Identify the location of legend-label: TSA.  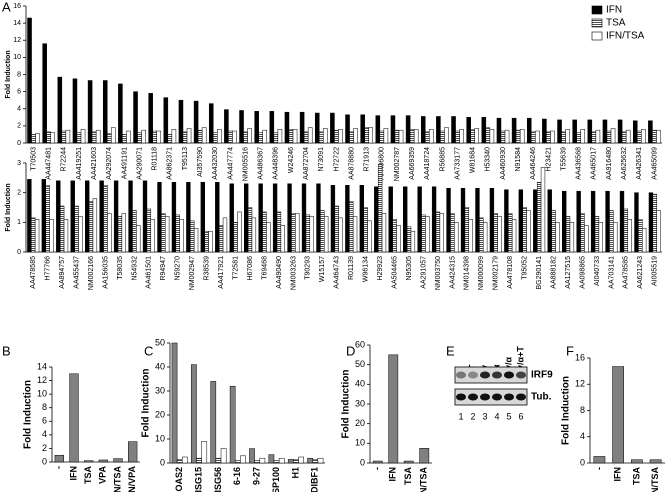
(616, 23).